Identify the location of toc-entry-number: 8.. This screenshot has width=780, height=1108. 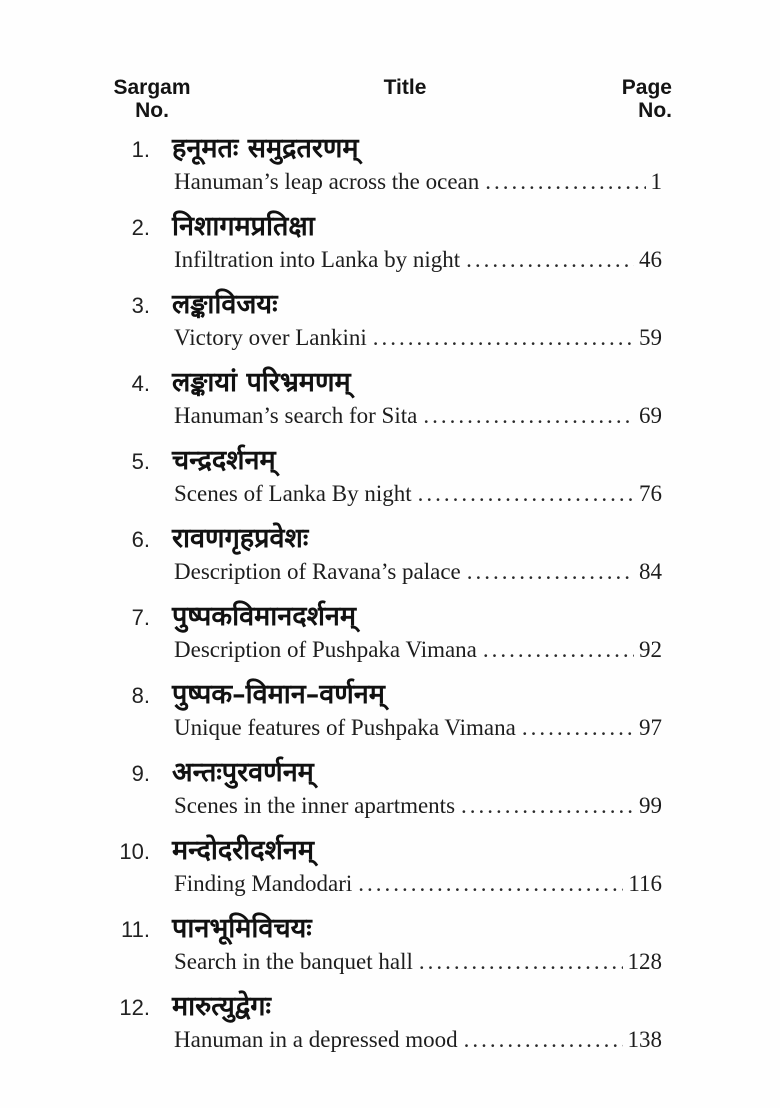
(140, 695).